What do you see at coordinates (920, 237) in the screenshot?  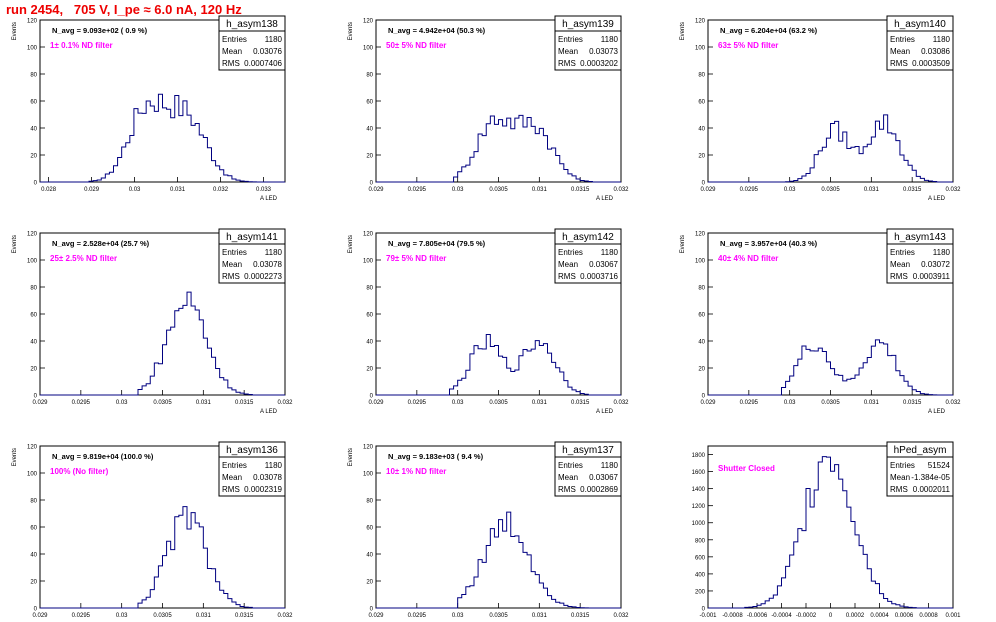 I see `histogram-name: h_asym143` at bounding box center [920, 237].